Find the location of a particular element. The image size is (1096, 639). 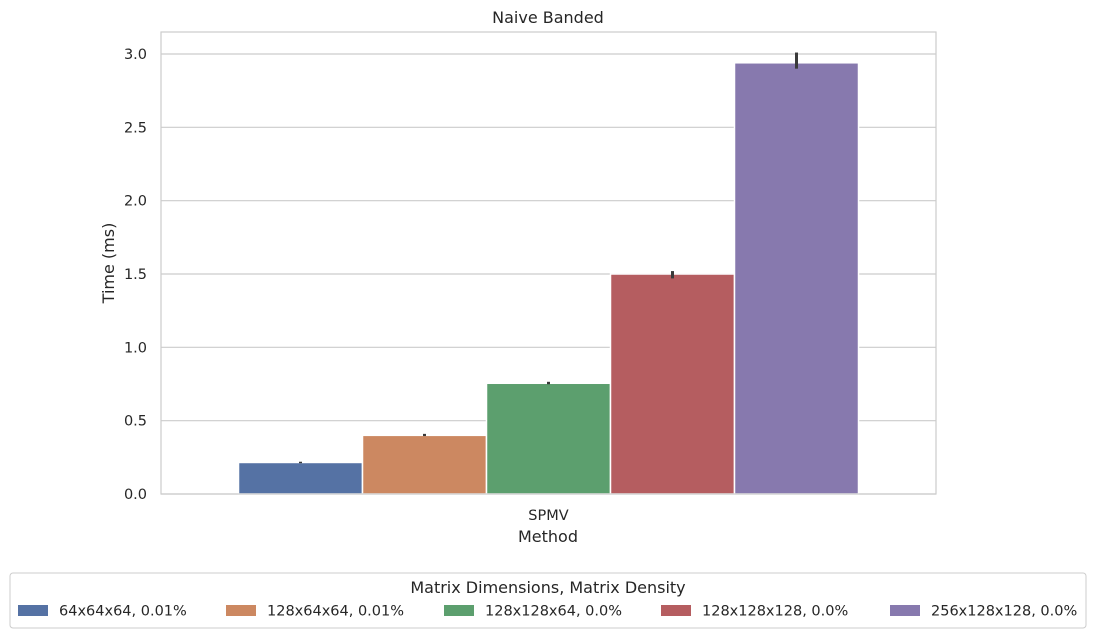

x-tick-label: SPMV is located at coordinates (548, 516).